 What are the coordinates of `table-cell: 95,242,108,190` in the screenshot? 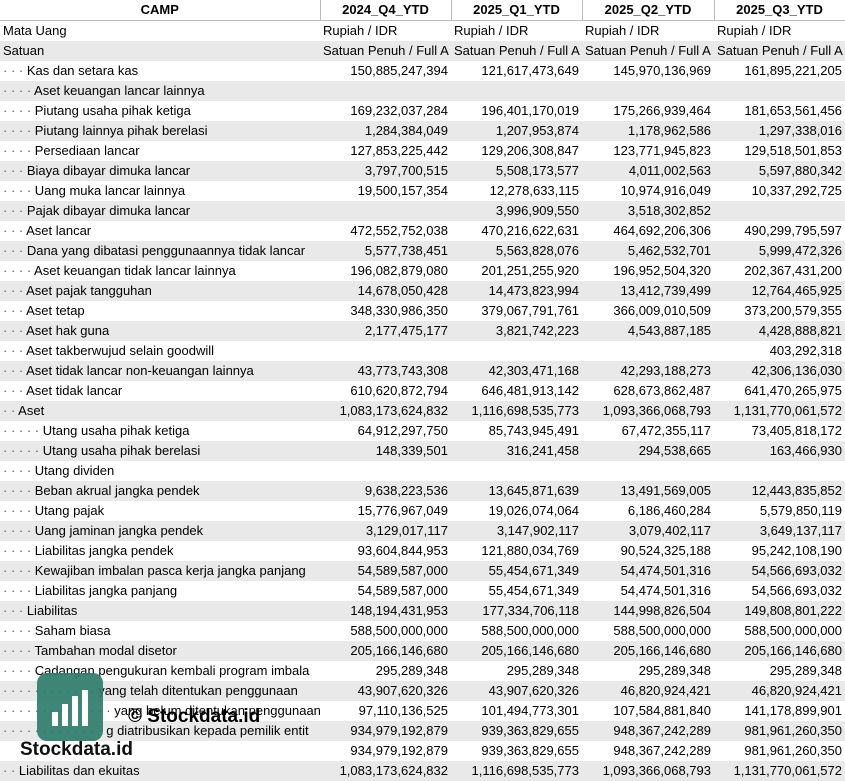 It's located at (796, 550).